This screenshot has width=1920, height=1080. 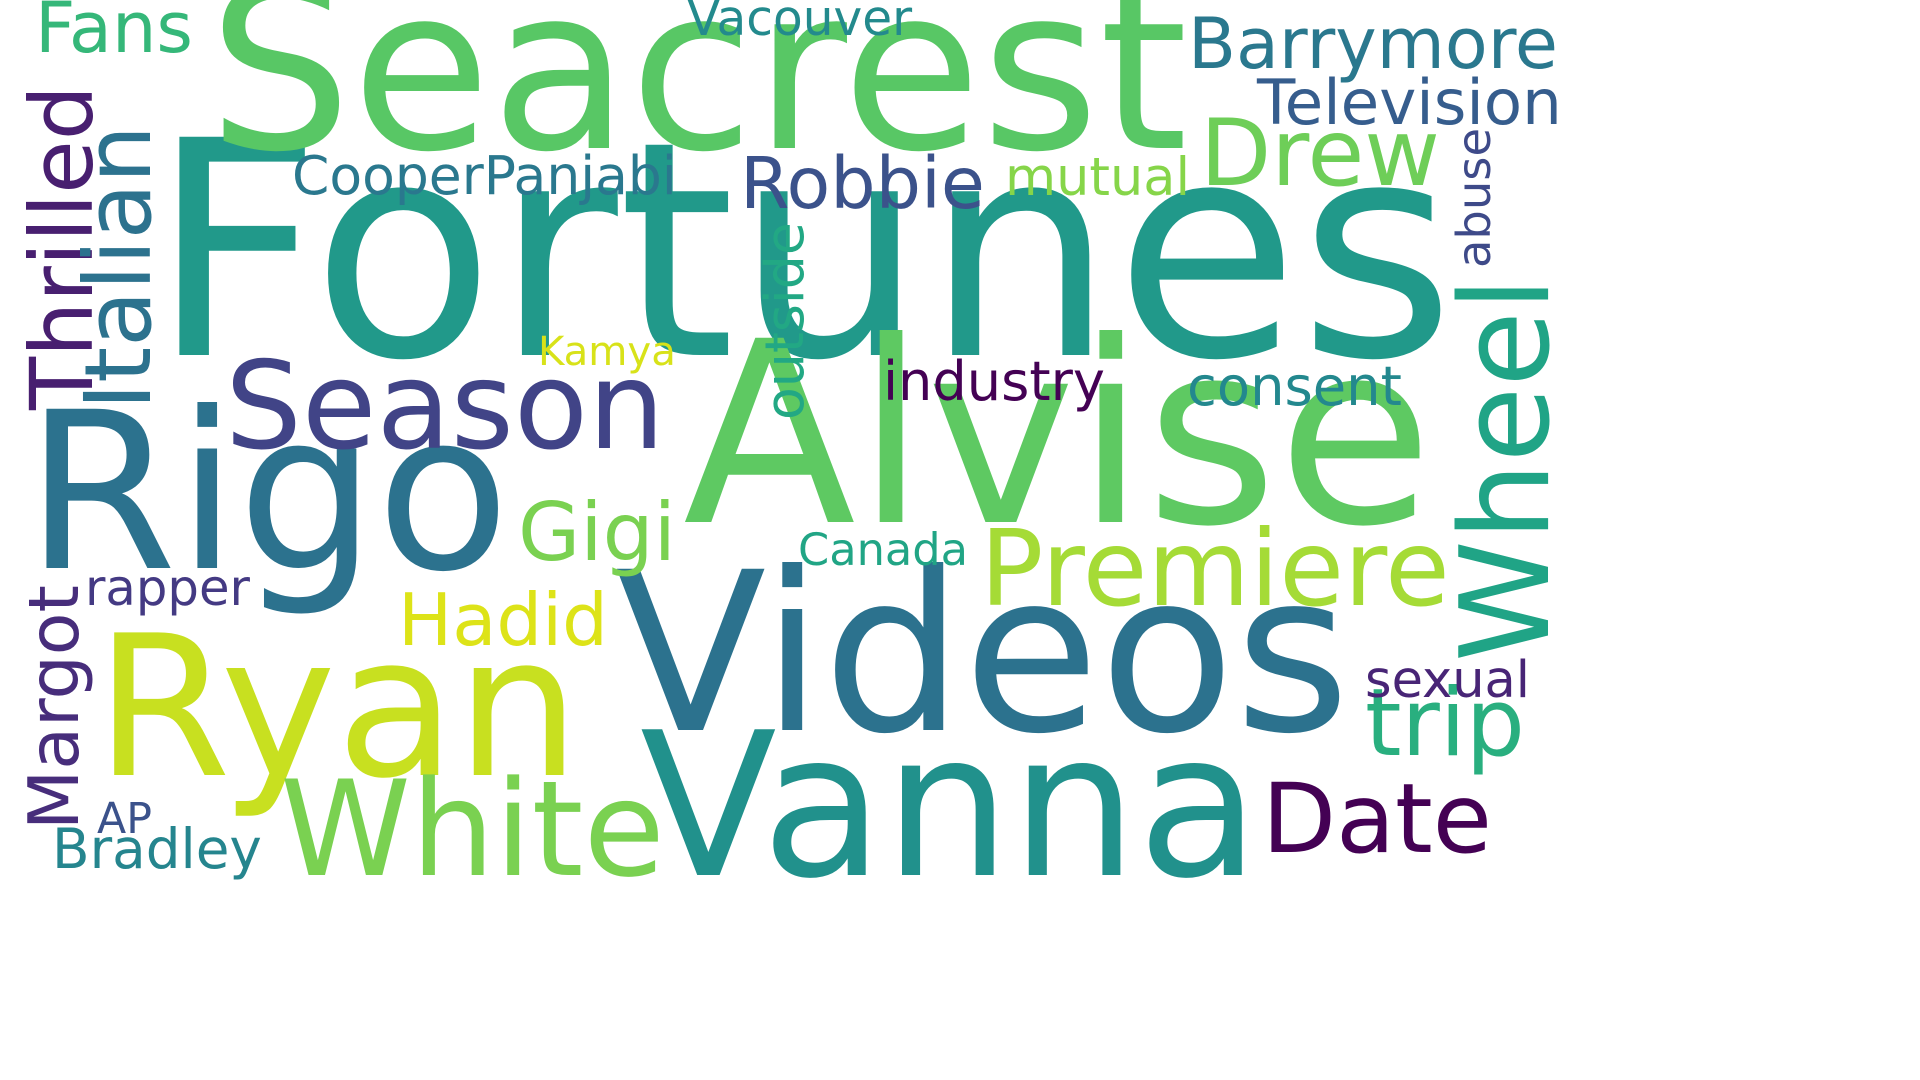 I want to click on word-date: Date, so click(x=1377, y=819).